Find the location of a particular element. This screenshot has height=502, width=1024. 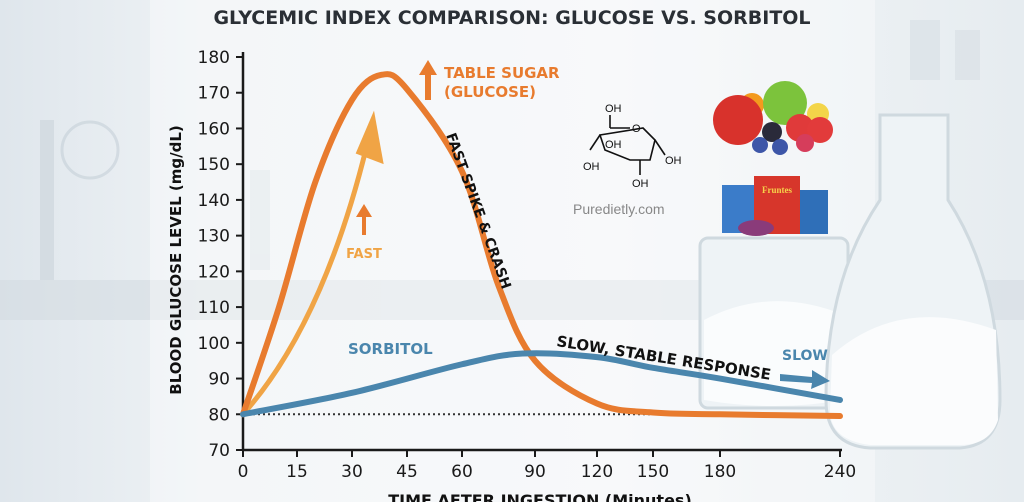

x-tick-label: 120 is located at coordinates (597, 472).